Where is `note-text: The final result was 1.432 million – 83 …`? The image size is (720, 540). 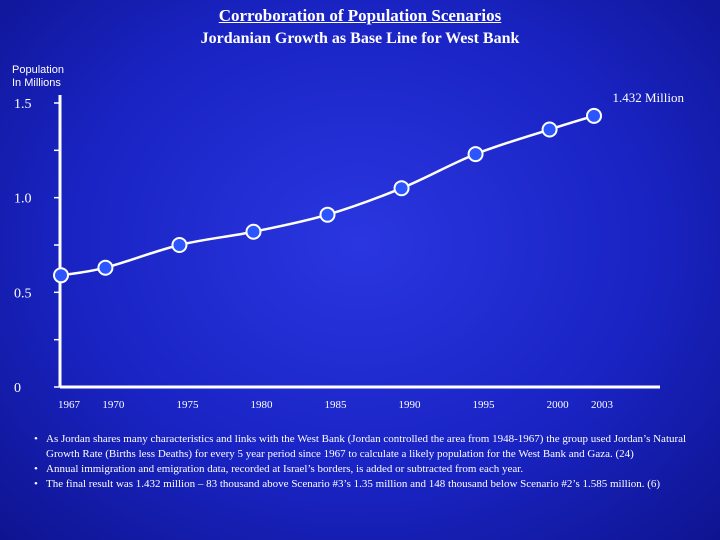 note-text: The final result was 1.432 million – 83 … is located at coordinates (353, 484).